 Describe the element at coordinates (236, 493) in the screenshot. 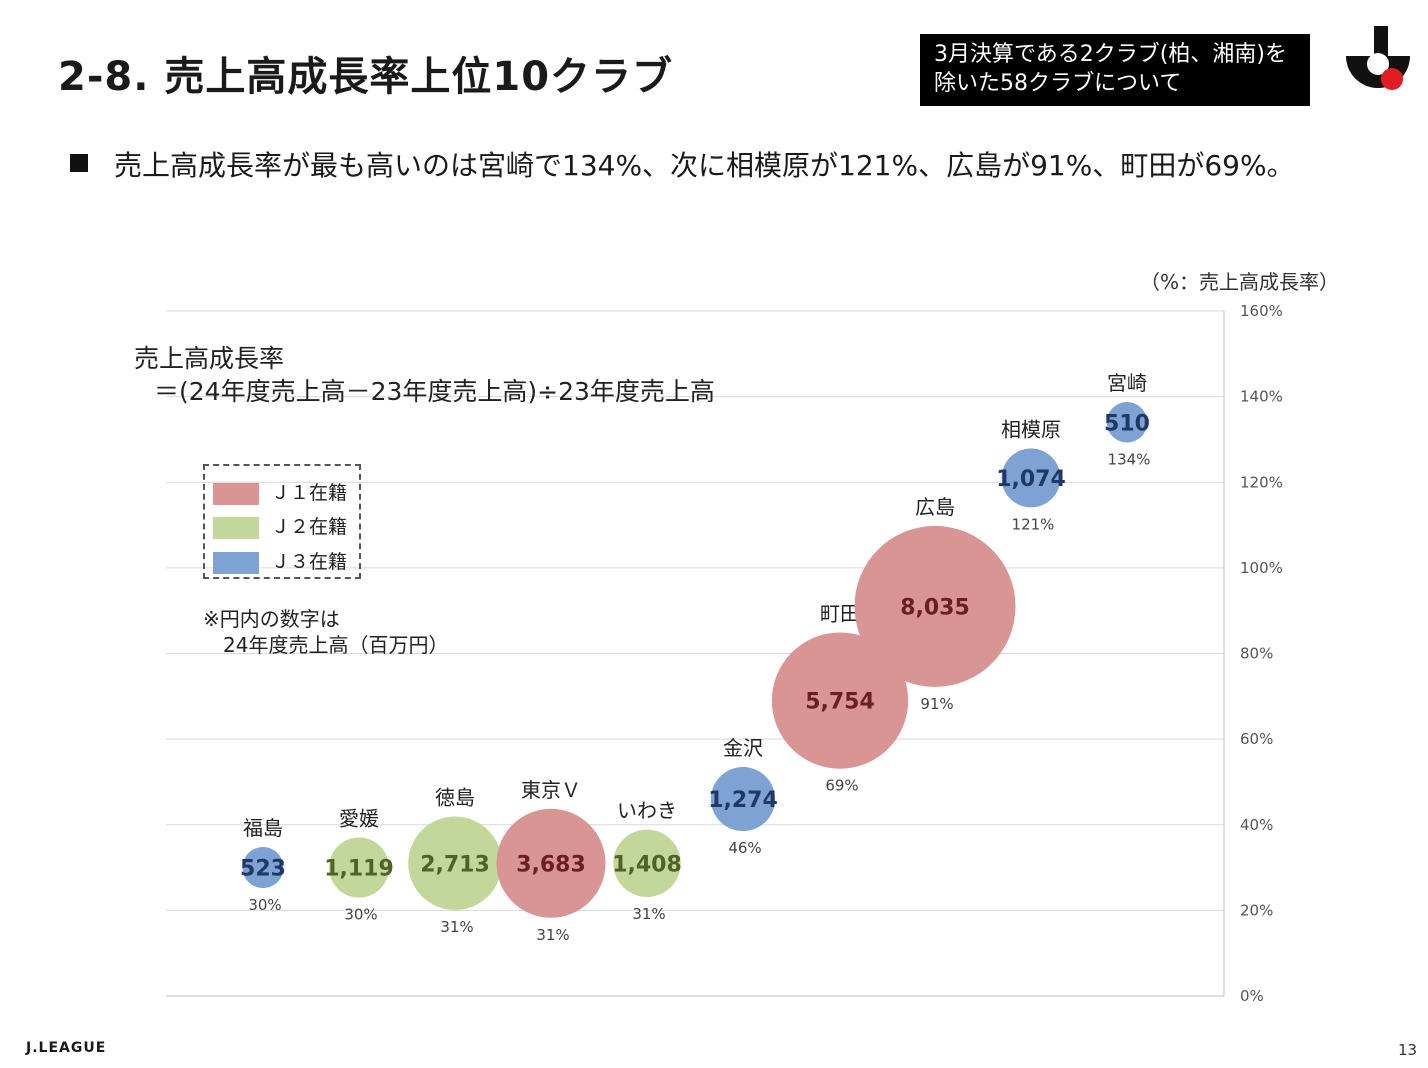

I see `legend-swatch-j1` at that location.